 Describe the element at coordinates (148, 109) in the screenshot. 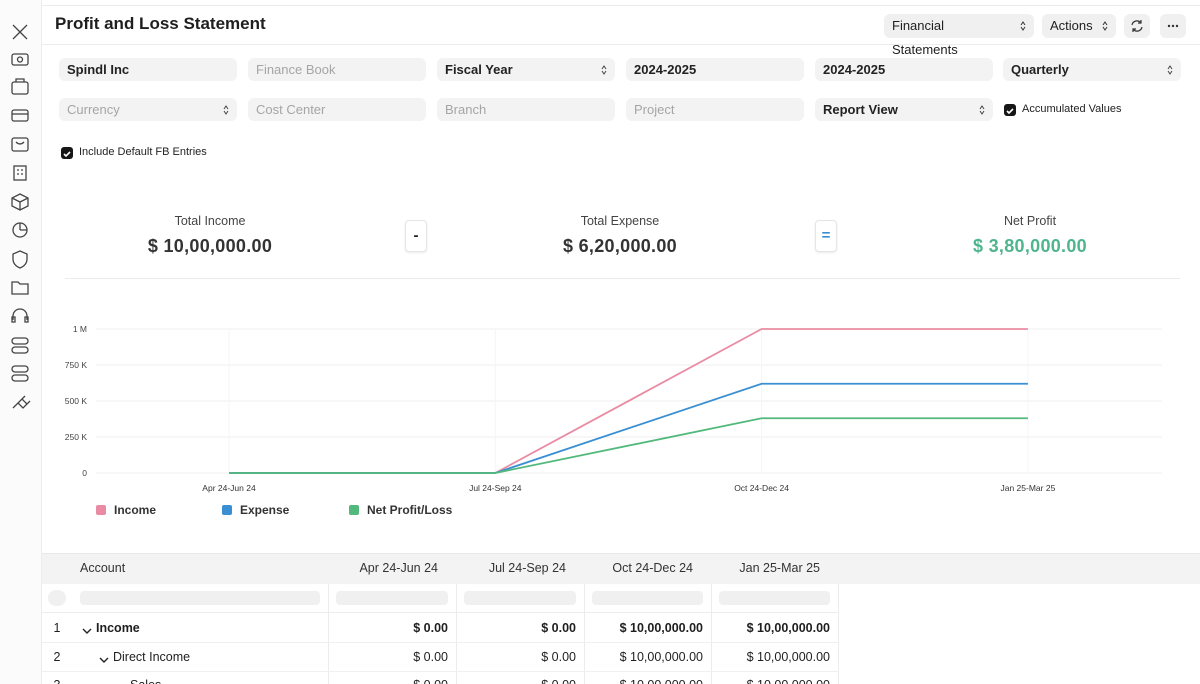

I see `filter-field: Currency` at that location.